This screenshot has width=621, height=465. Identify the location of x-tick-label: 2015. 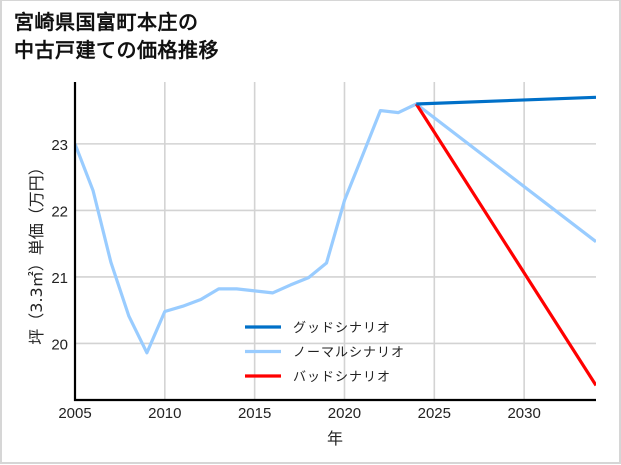
(254, 413).